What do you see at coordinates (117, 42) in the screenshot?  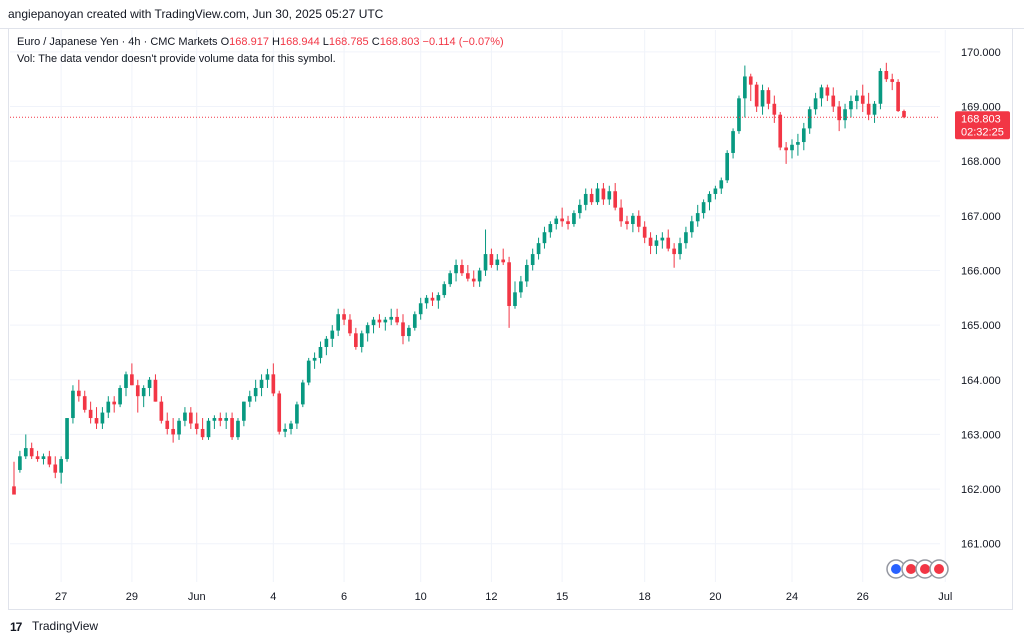 I see `symbol-label: Euro / Japanese Yen · 4h · CMC Markets` at bounding box center [117, 42].